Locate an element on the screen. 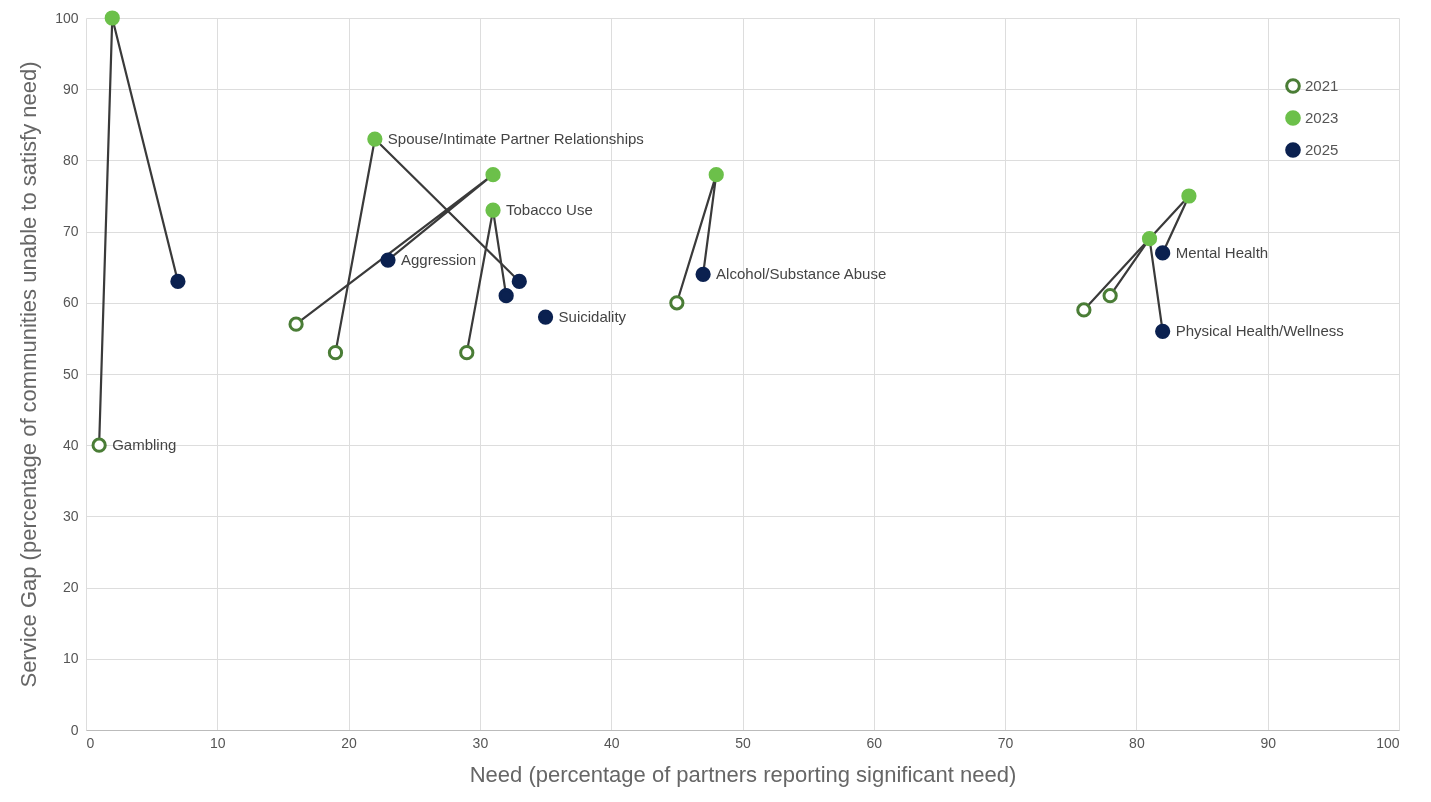 This screenshot has width=1431, height=802. annotation: Tobacco Use is located at coordinates (549, 210).